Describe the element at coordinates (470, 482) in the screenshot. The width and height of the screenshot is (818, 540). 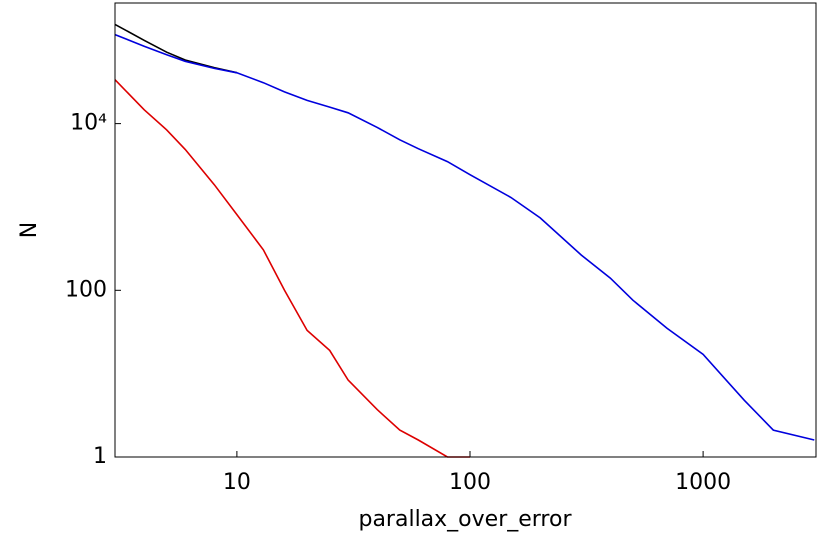
I see `x-tick-label: 100` at that location.